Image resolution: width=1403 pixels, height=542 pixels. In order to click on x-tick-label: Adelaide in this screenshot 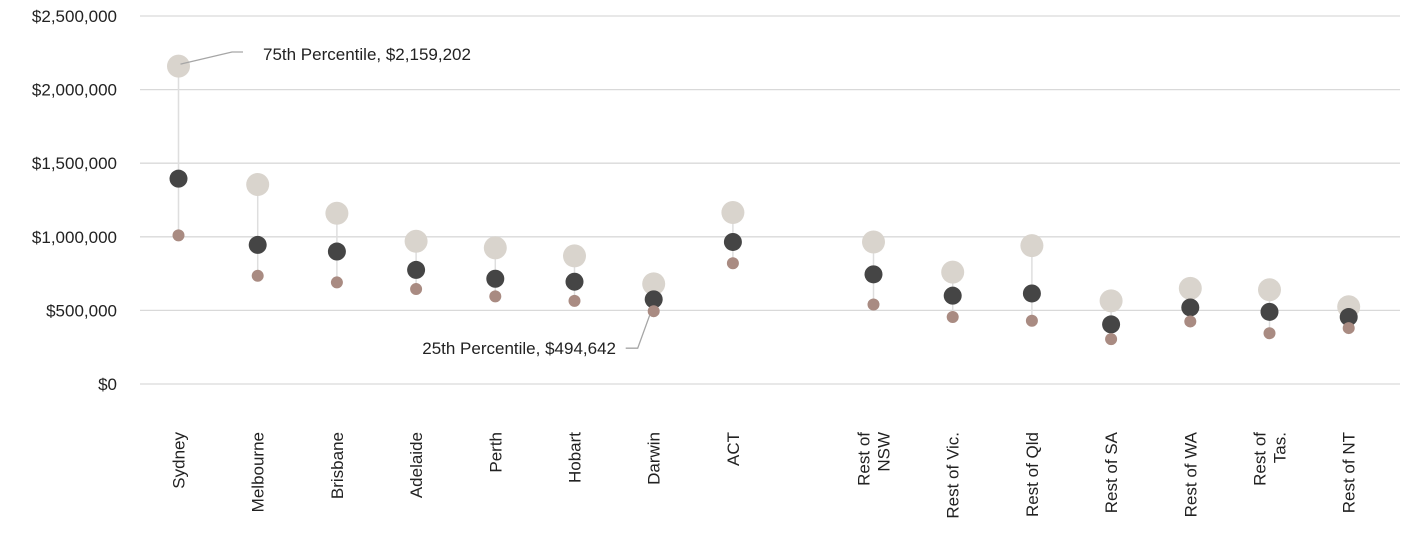, I will do `click(416, 465)`.